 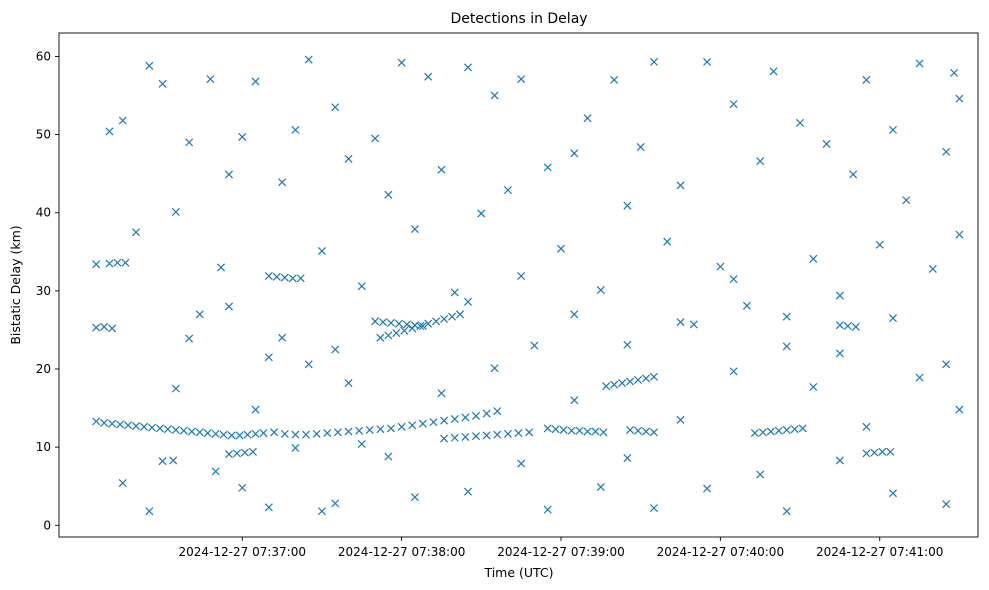 I want to click on y-tick-label: 60, so click(x=43, y=56).